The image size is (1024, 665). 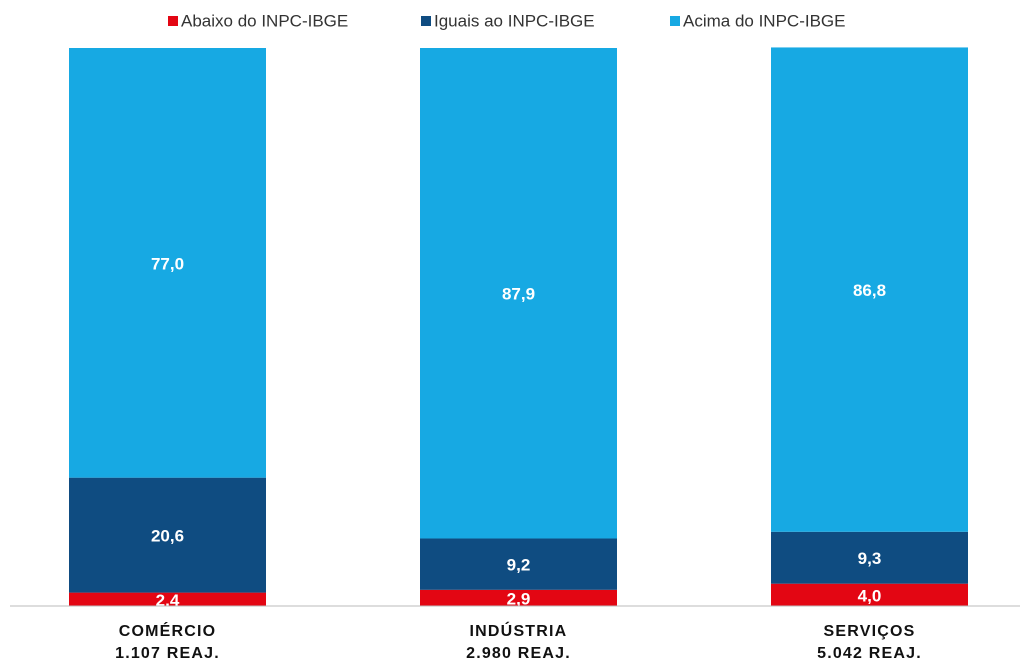 I want to click on x-tick-label: SERVIÇOS 5.042 REAJ., so click(x=869, y=642).